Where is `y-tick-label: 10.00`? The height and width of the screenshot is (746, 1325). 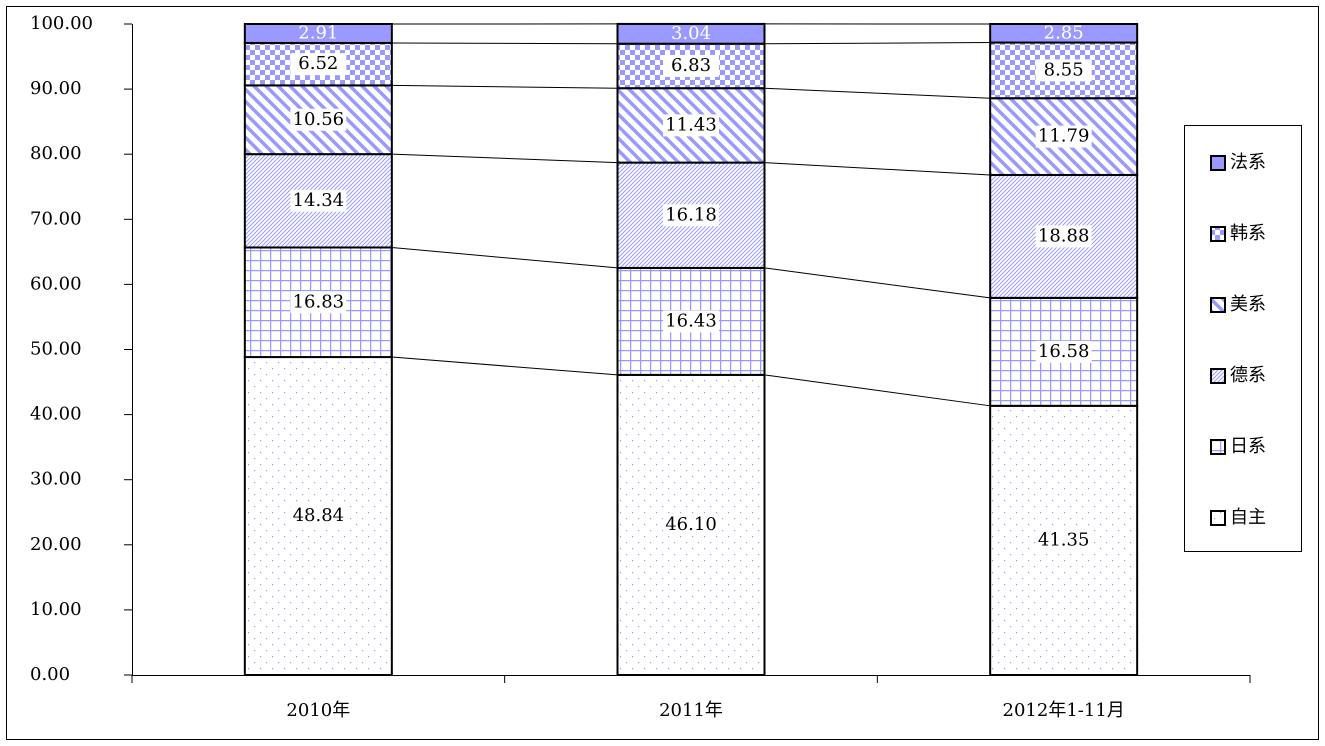
y-tick-label: 10.00 is located at coordinates (56, 609).